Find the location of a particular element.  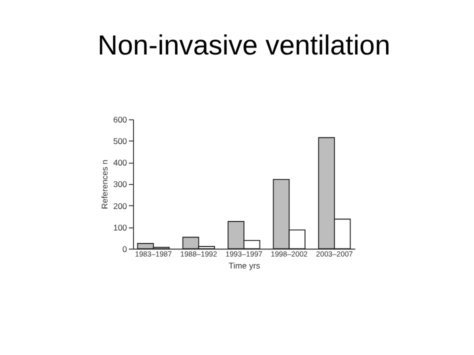

y-tick-label: 0 is located at coordinates (125, 249).